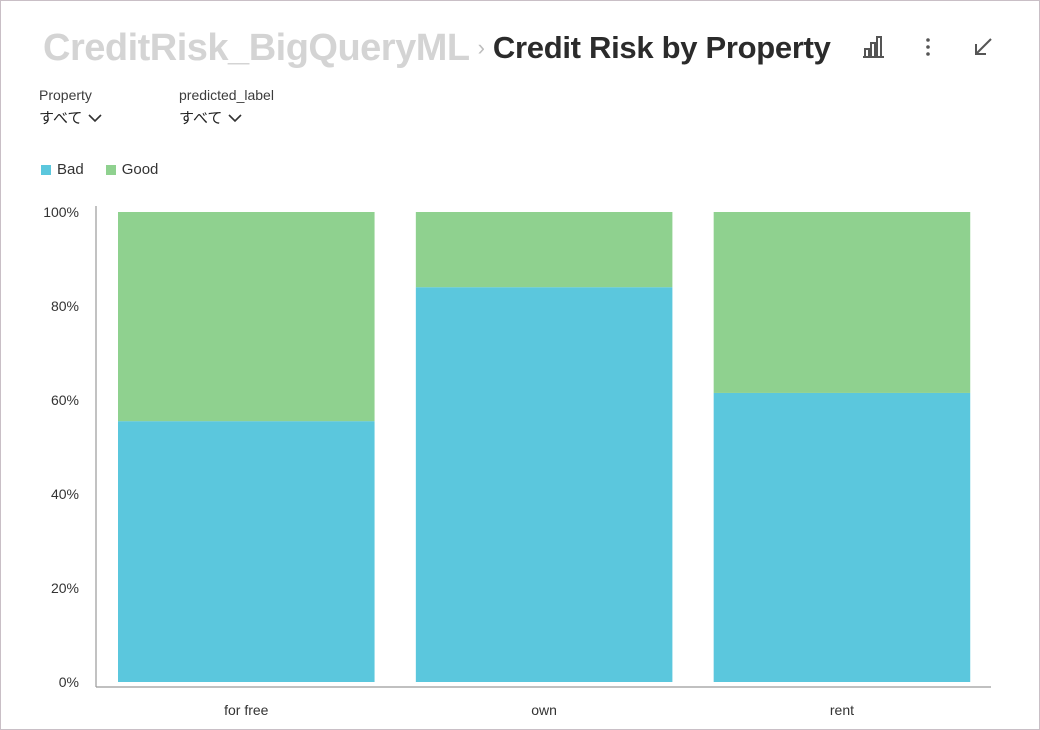  I want to click on y-tick-label: 40%, so click(65, 494).